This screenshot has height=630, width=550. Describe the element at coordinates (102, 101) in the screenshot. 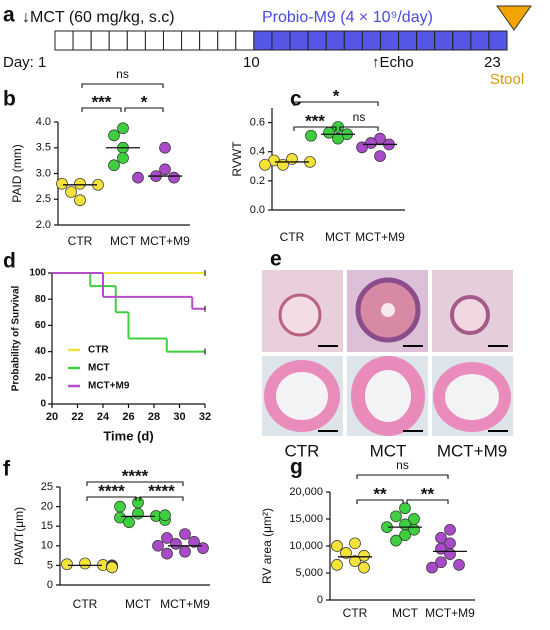

I see `significance-label: ***` at that location.